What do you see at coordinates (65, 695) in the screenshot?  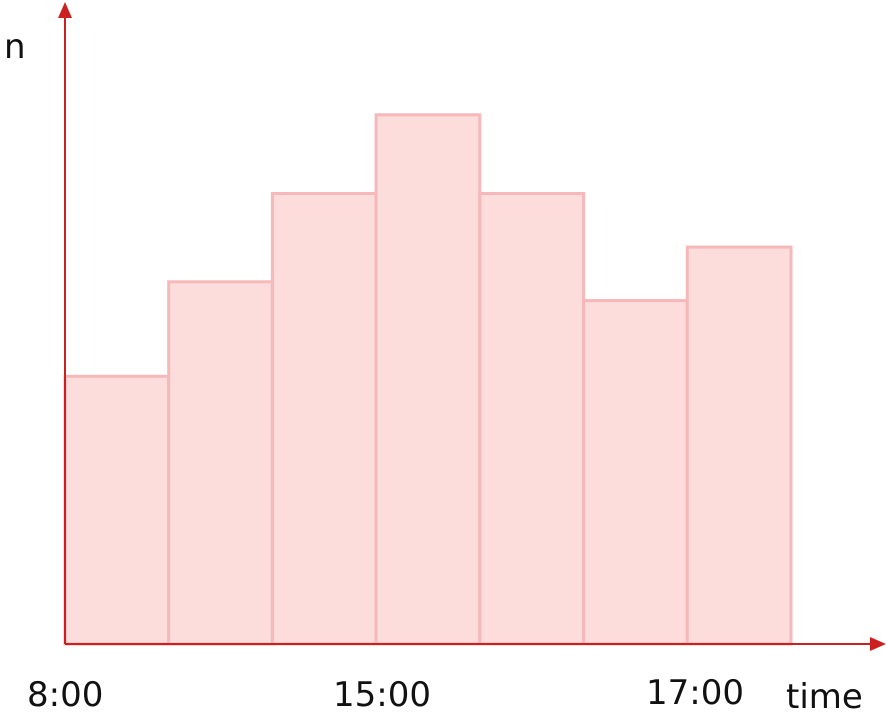 I see `x-tick-label-start: 8:00` at bounding box center [65, 695].